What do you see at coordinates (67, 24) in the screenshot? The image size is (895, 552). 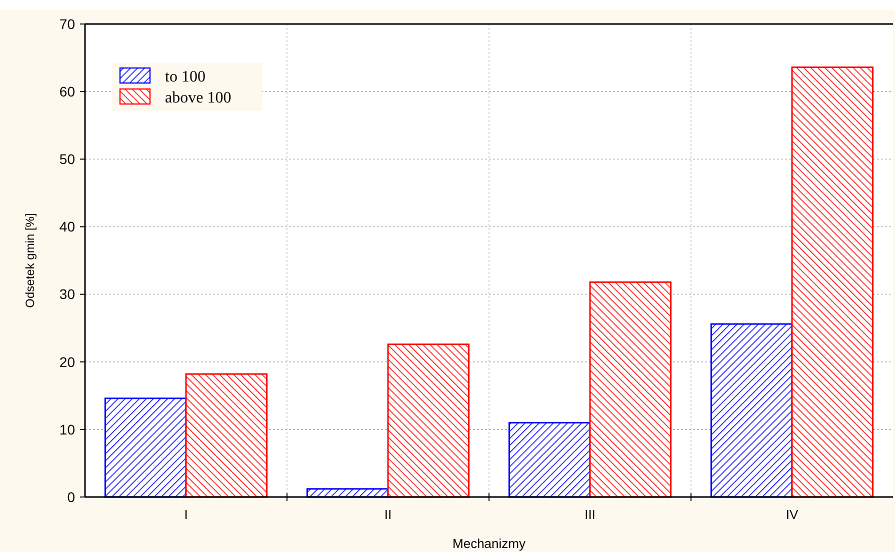 I see `y-tick-label: 70` at bounding box center [67, 24].